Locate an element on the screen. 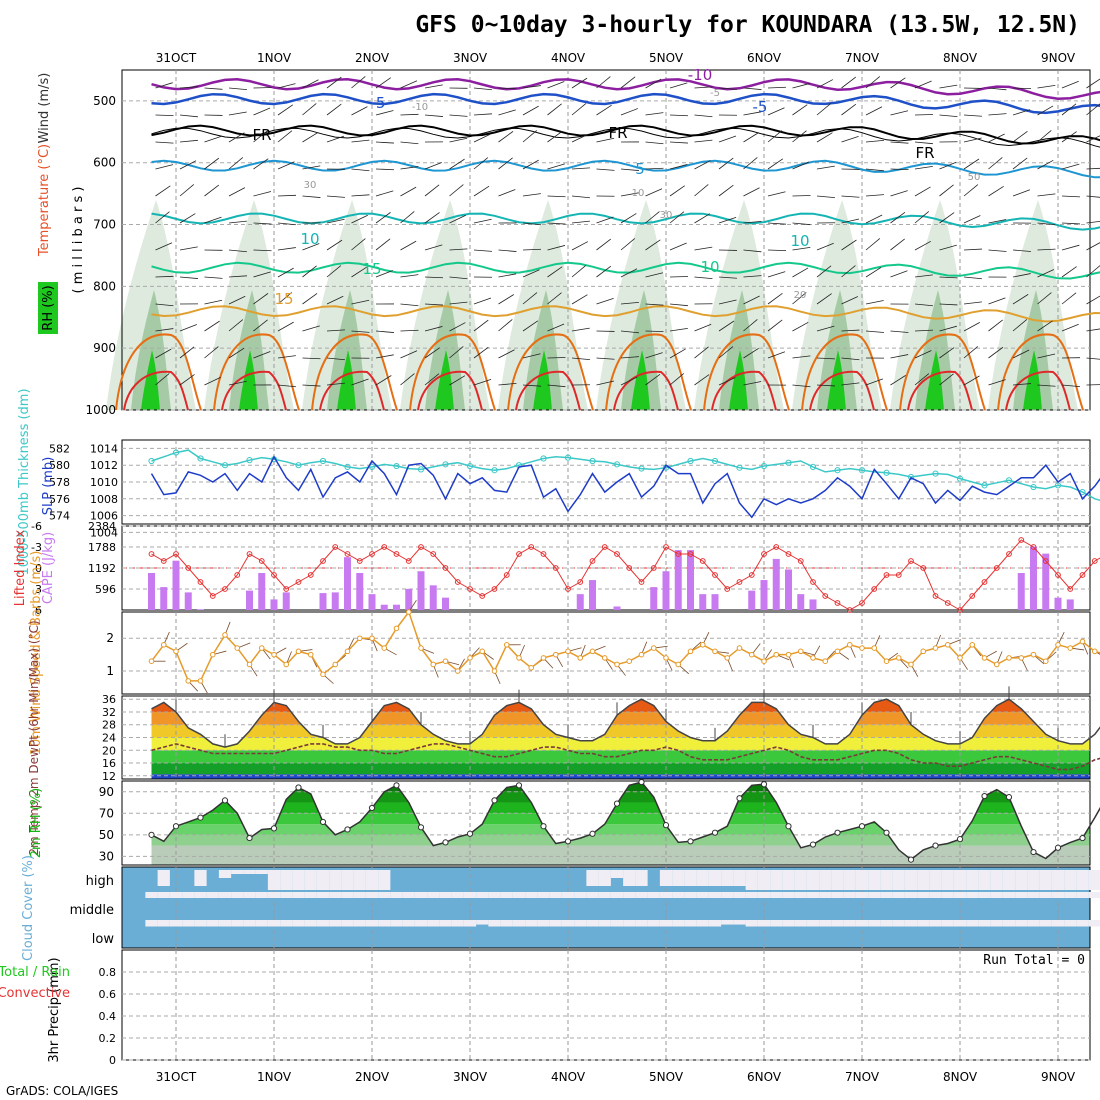 This screenshot has width=1100, height=1100. precip-tick: 0.2 is located at coordinates (108, 1038).